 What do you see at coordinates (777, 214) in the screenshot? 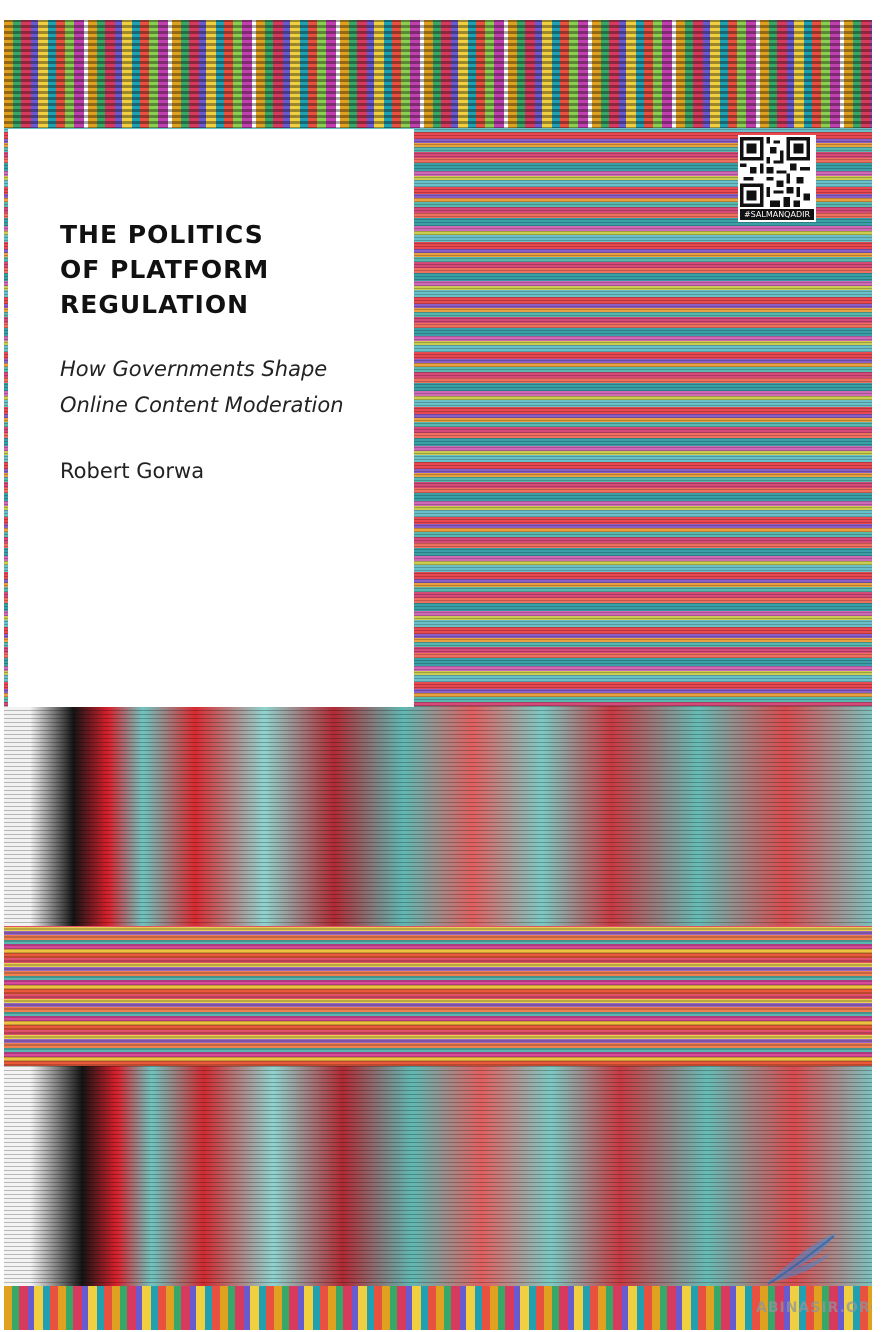
I see `qr-caption: #SALMANQADIR` at bounding box center [777, 214].